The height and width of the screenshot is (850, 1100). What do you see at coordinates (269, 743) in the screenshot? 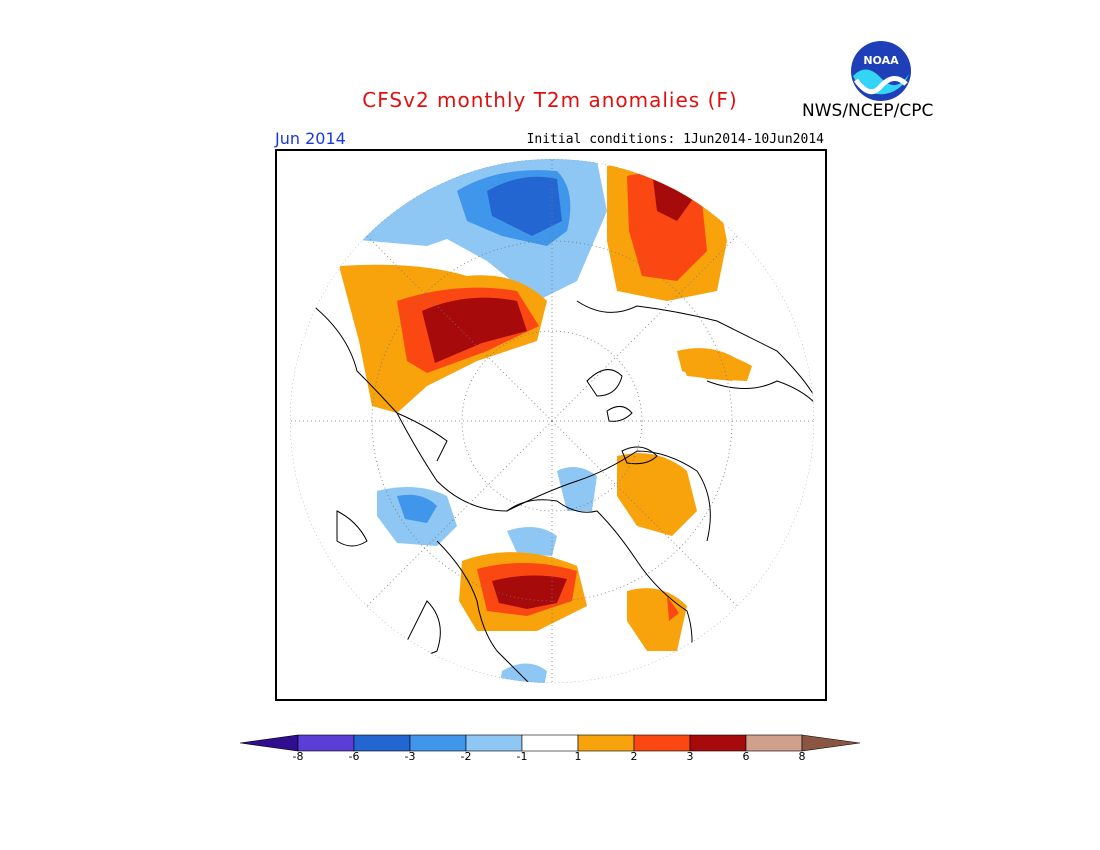
I see `legend-swatch-low-end` at bounding box center [269, 743].